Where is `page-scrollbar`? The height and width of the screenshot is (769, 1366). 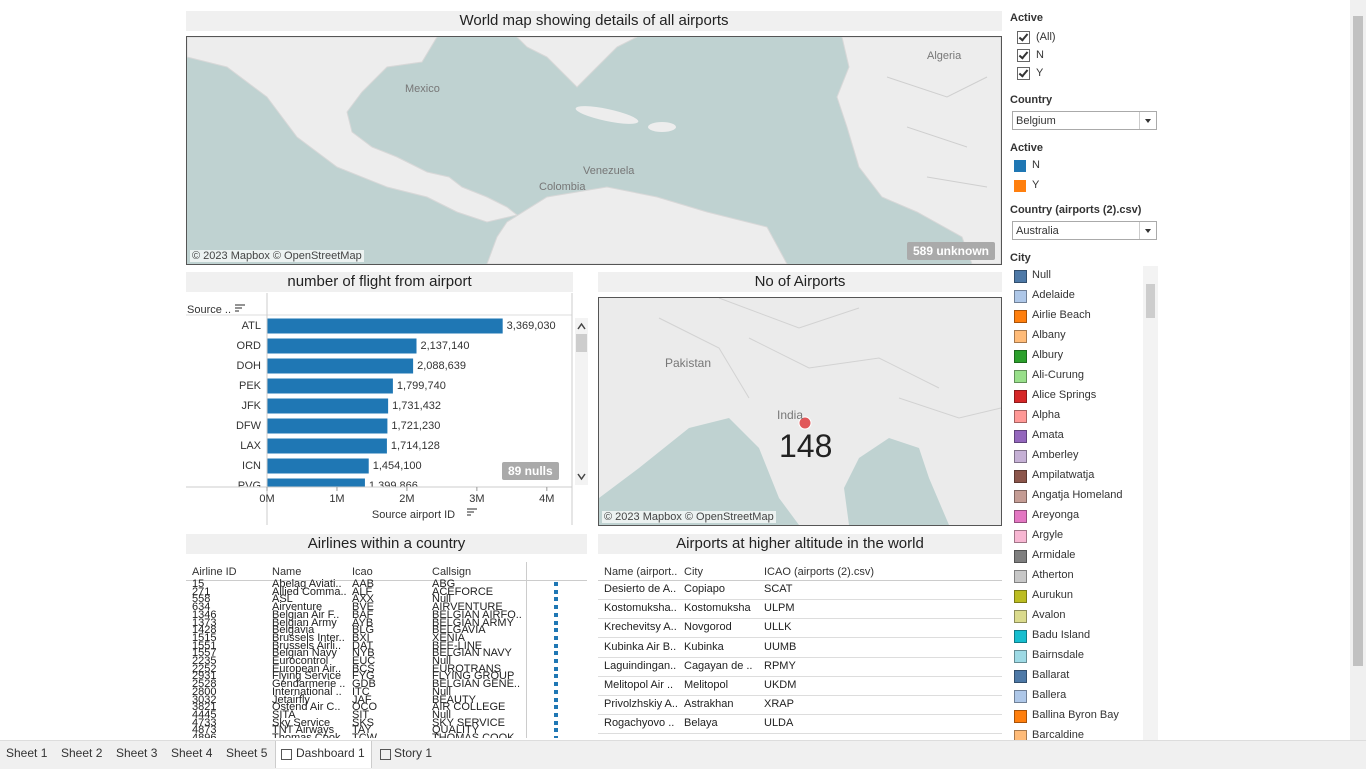
page-scrollbar is located at coordinates (1358, 370).